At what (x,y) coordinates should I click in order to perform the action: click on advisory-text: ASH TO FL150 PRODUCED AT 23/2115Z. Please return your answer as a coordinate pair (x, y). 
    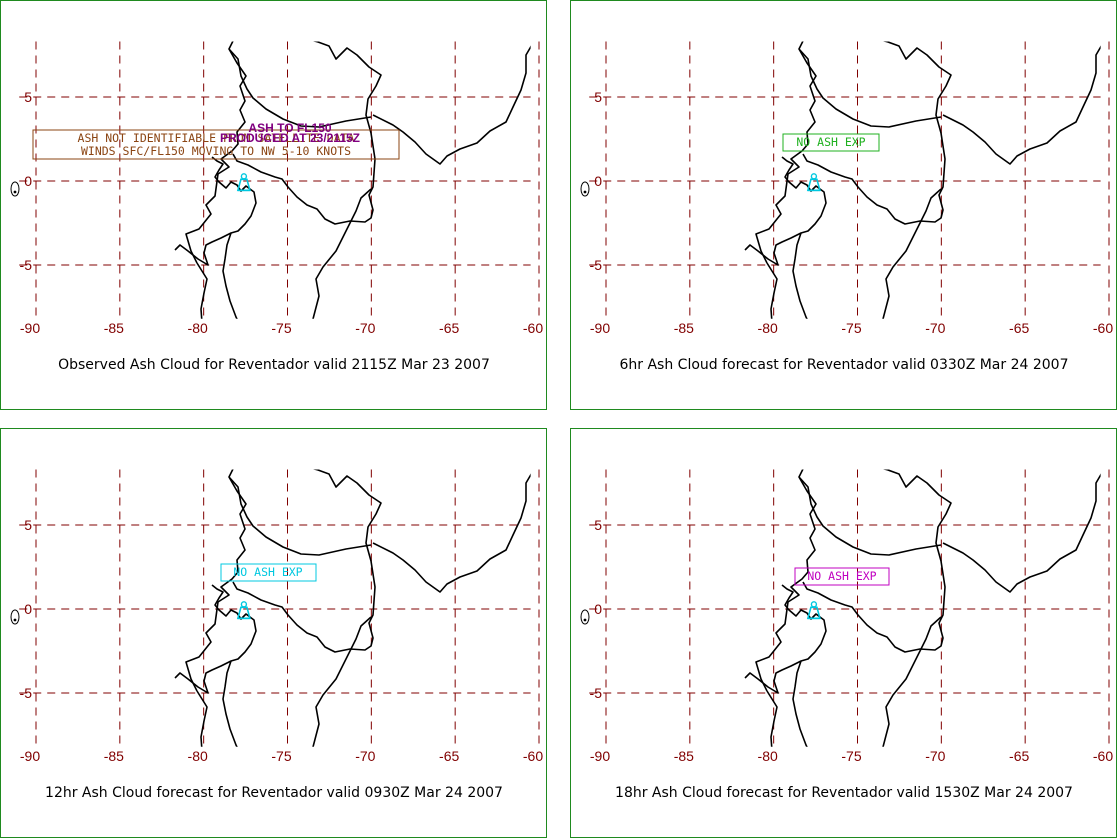
    Looking at the image, I should click on (290, 133).